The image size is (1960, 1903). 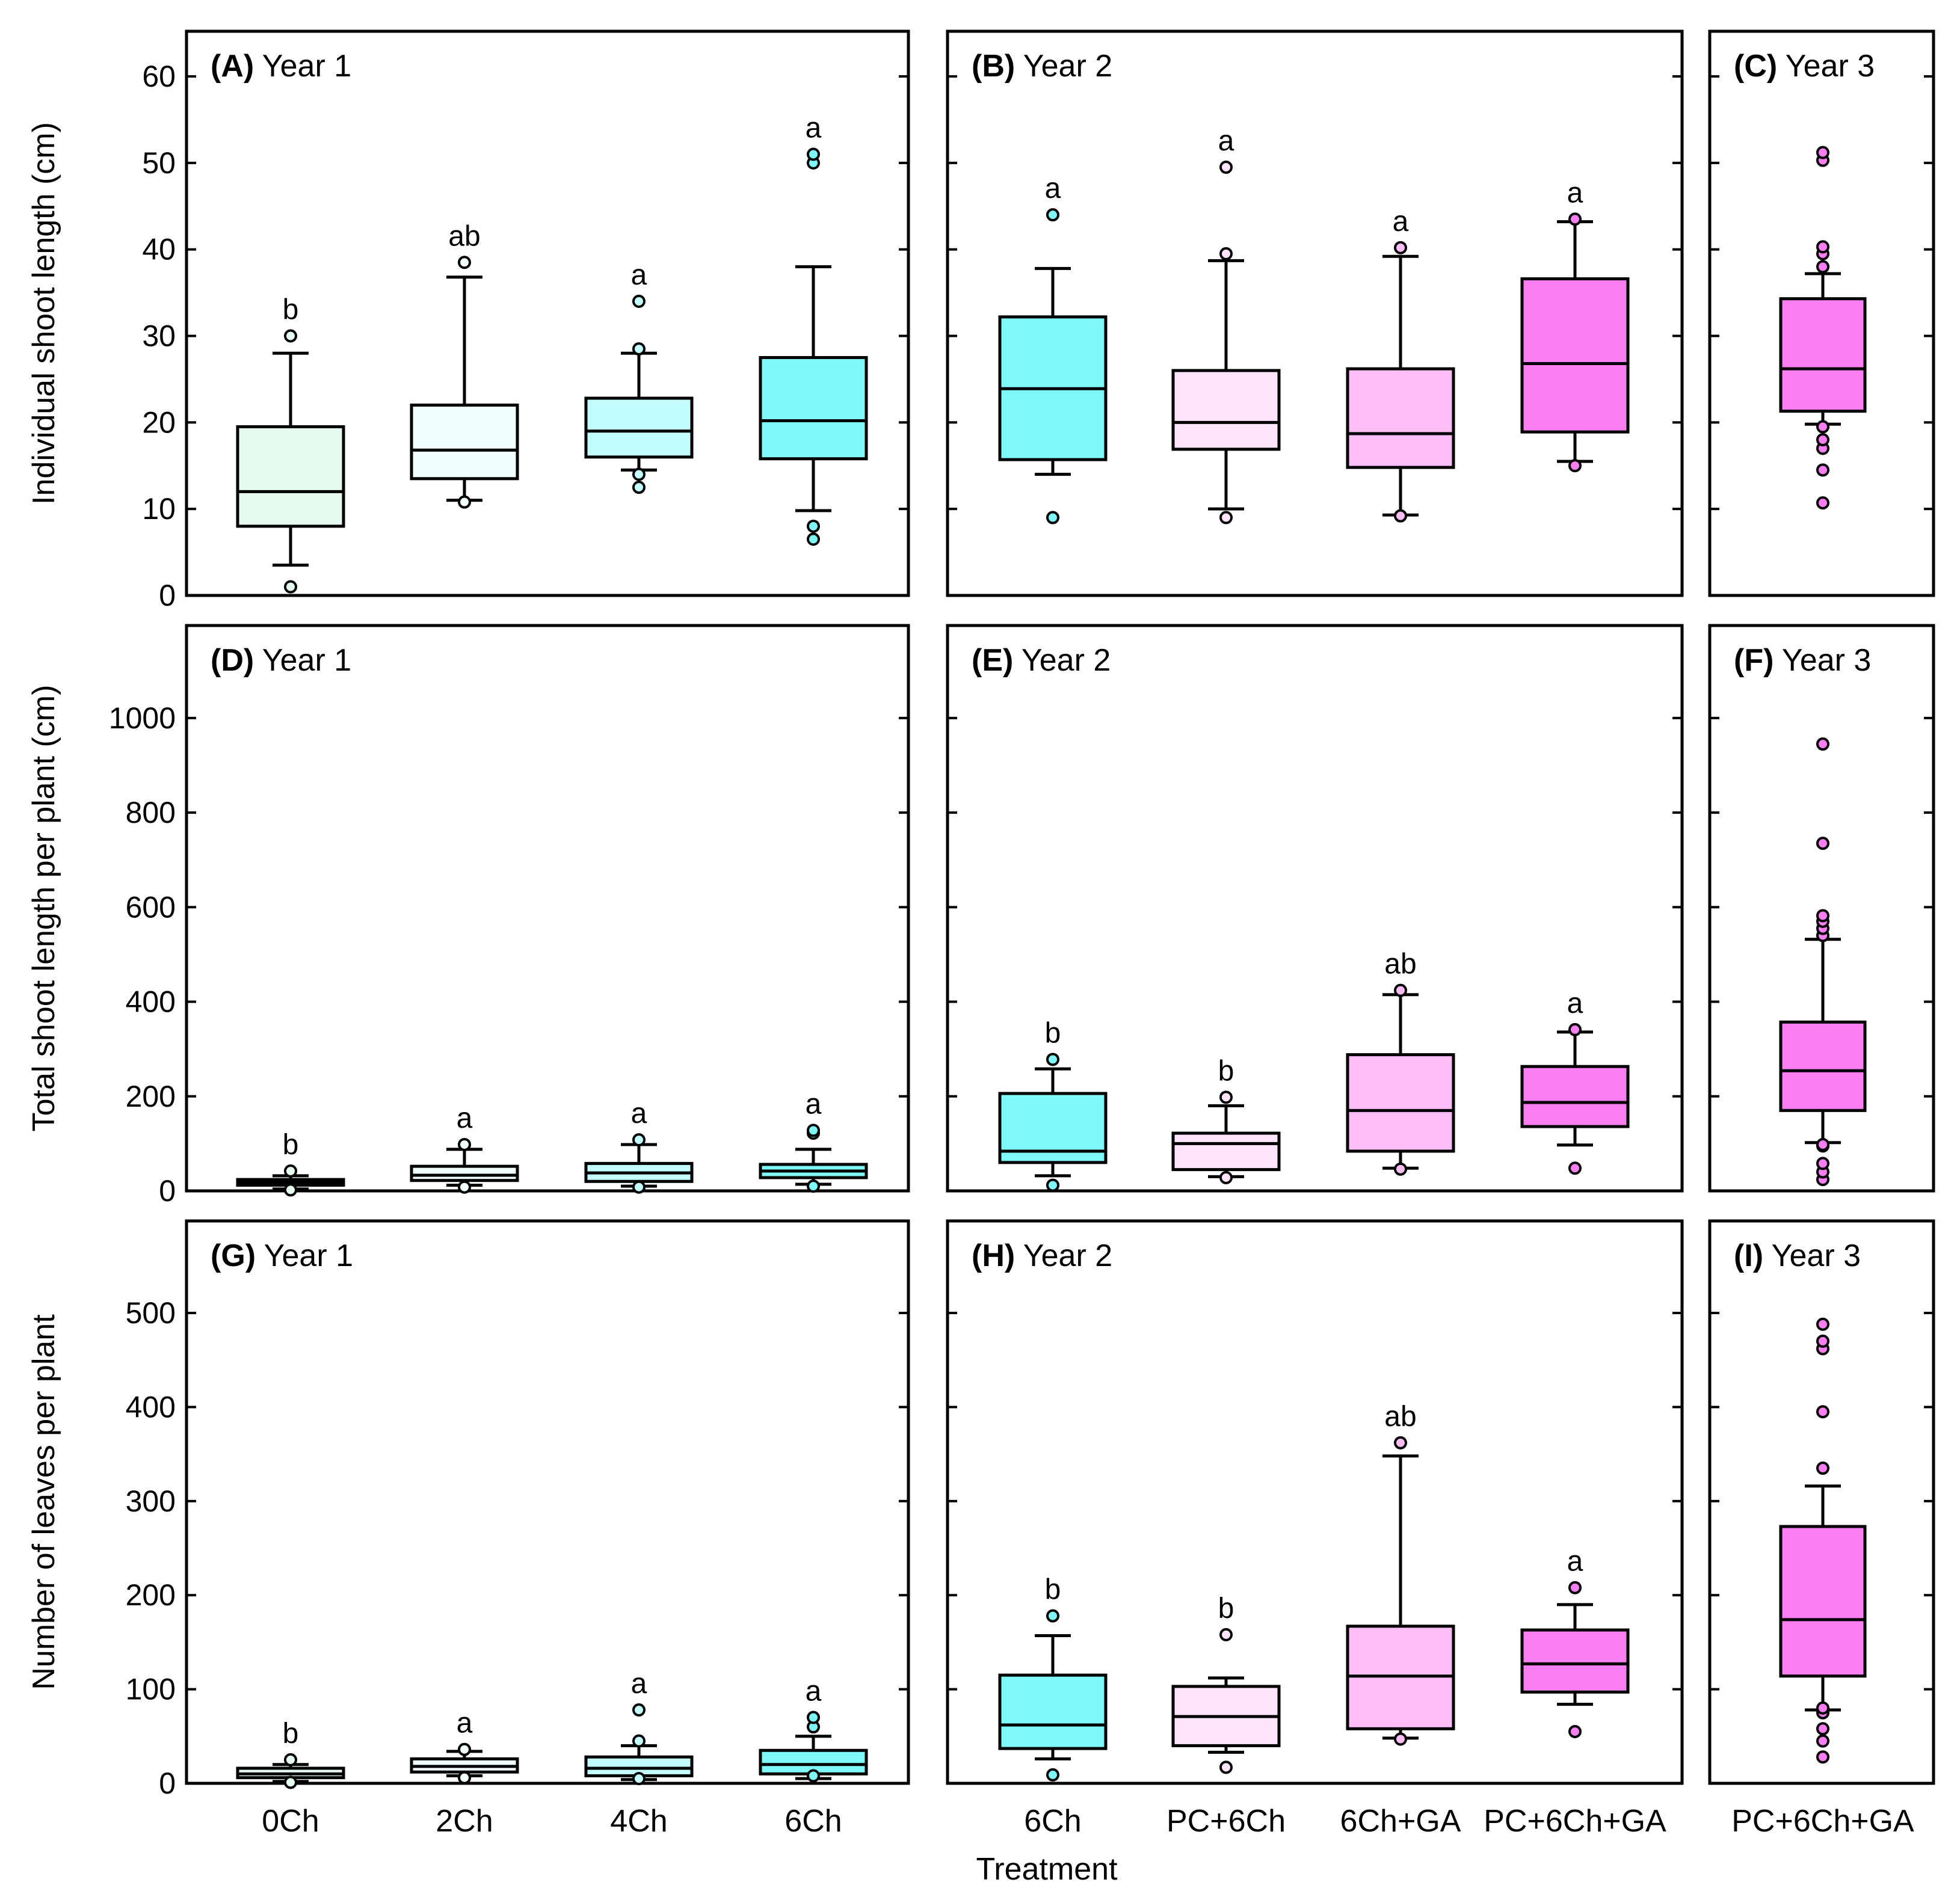 I want to click on y-tick-label: 500, so click(x=151, y=1313).